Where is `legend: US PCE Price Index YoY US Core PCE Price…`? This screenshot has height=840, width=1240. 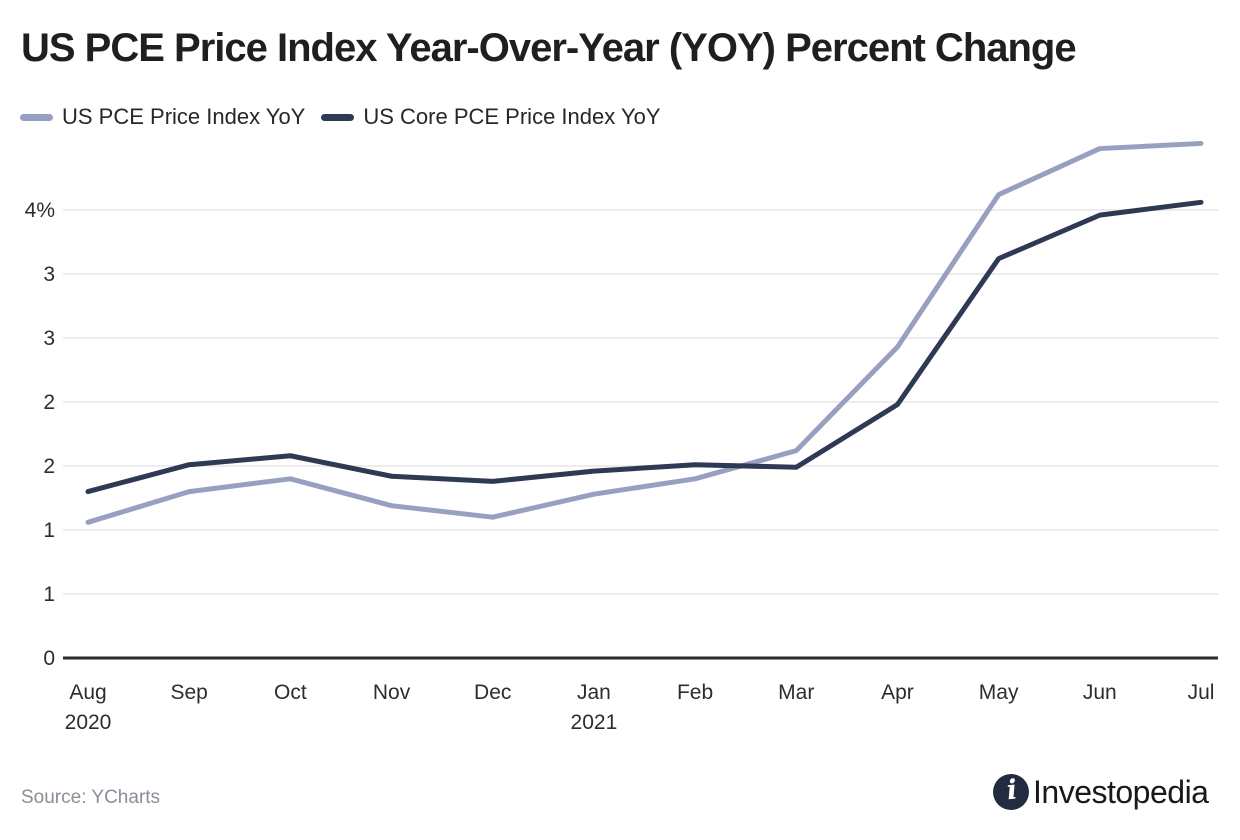 legend: US PCE Price Index YoY US Core PCE Price… is located at coordinates (340, 117).